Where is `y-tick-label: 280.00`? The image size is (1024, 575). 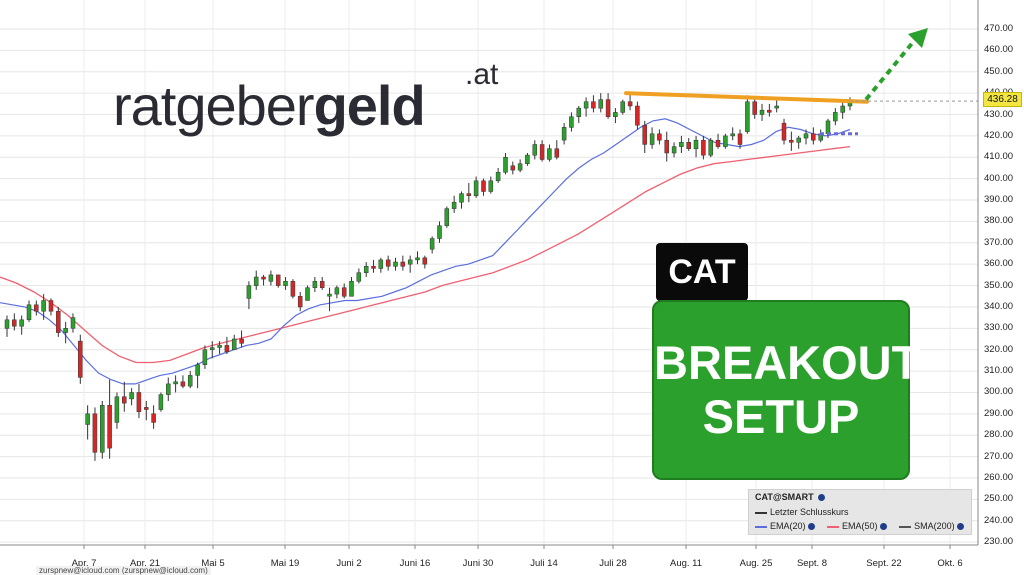 y-tick-label: 280.00 is located at coordinates (999, 435).